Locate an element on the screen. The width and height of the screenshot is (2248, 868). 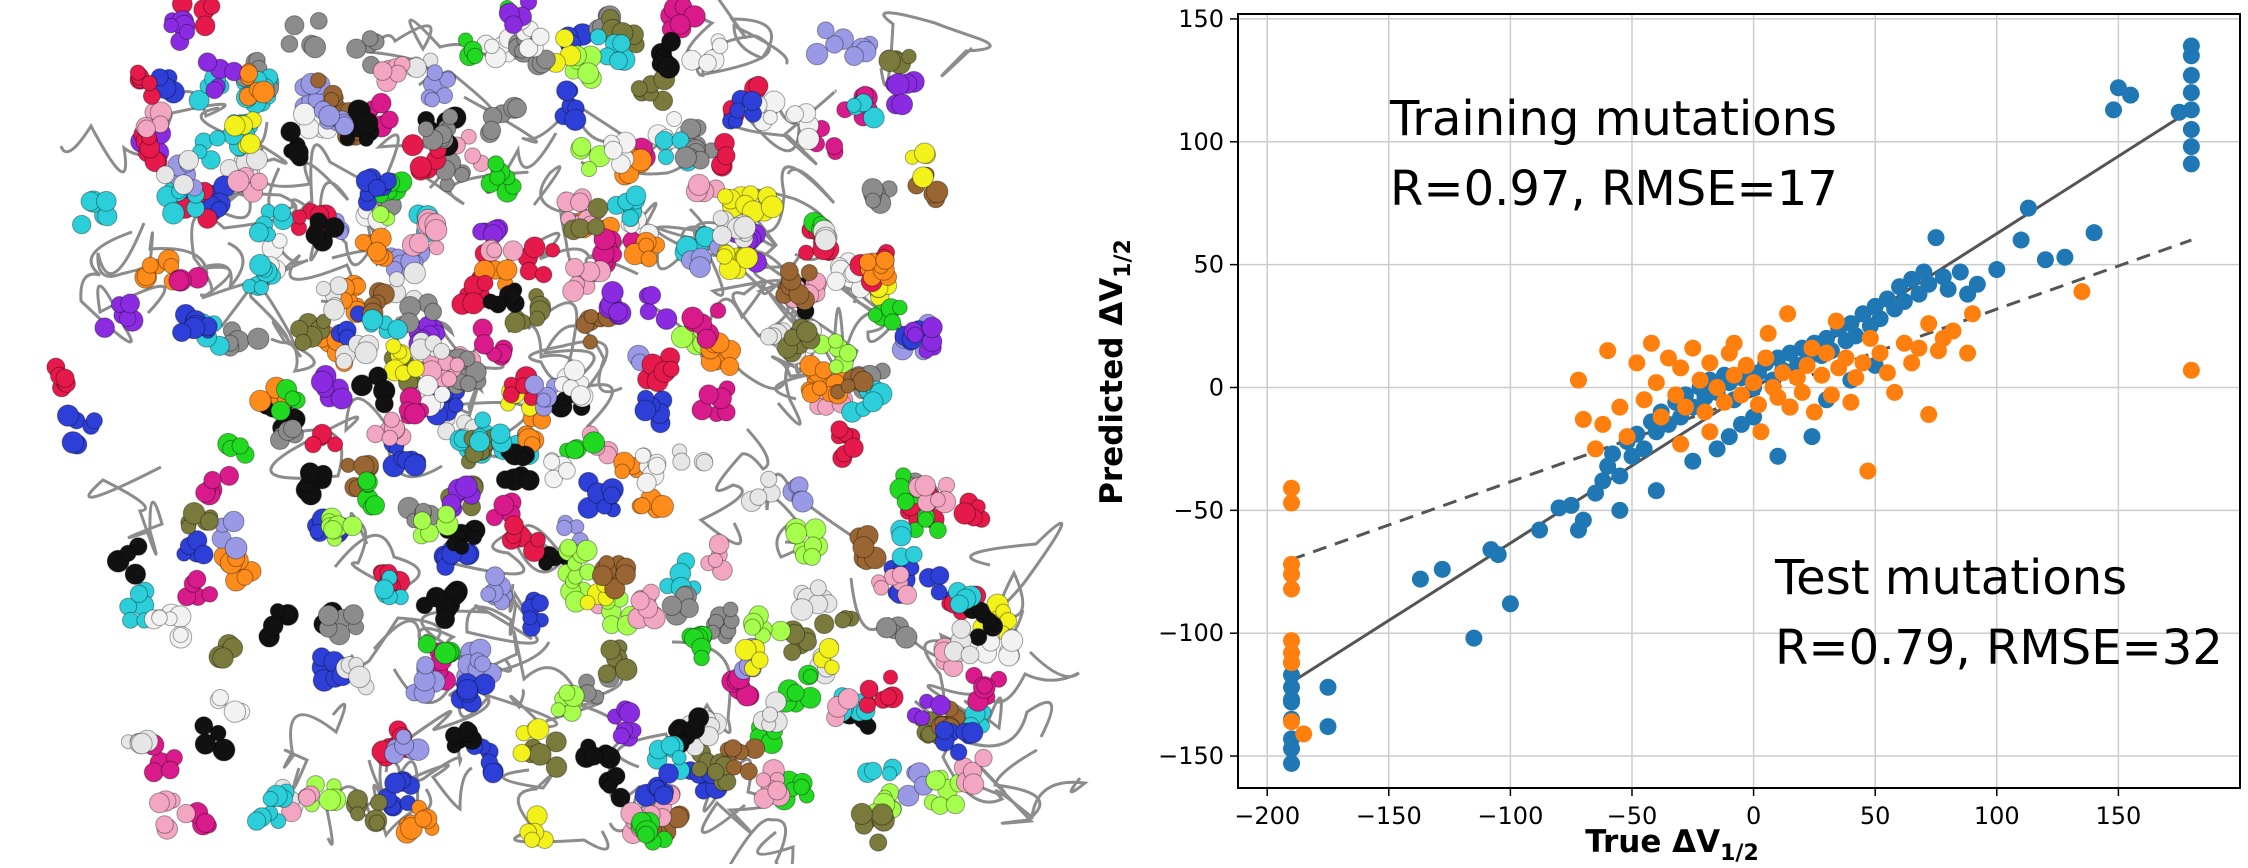
y-tick-label: 100 is located at coordinates (1201, 142).